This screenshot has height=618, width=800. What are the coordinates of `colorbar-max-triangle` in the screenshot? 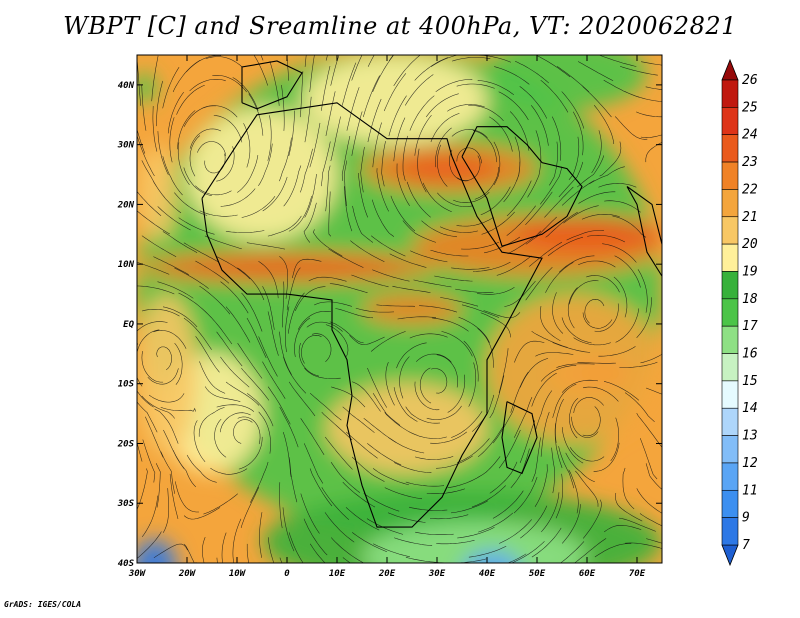 It's located at (730, 69).